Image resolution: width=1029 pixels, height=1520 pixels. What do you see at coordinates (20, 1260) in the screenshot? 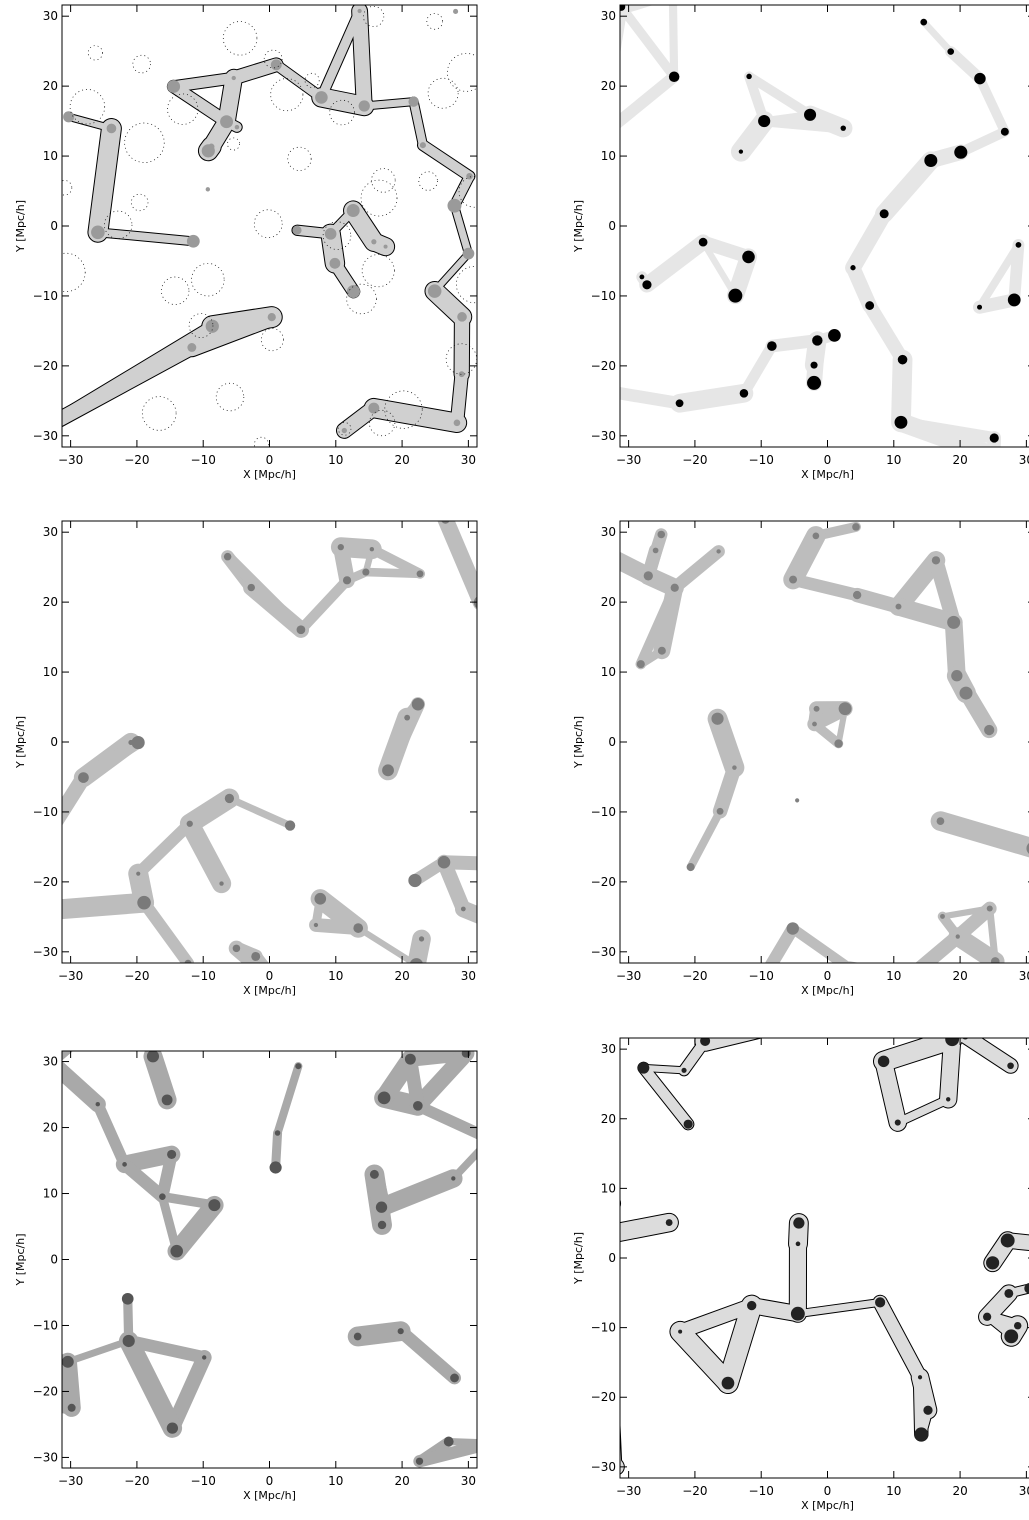
I see `y-axis-label: Y [Mpc/h]` at bounding box center [20, 1260].